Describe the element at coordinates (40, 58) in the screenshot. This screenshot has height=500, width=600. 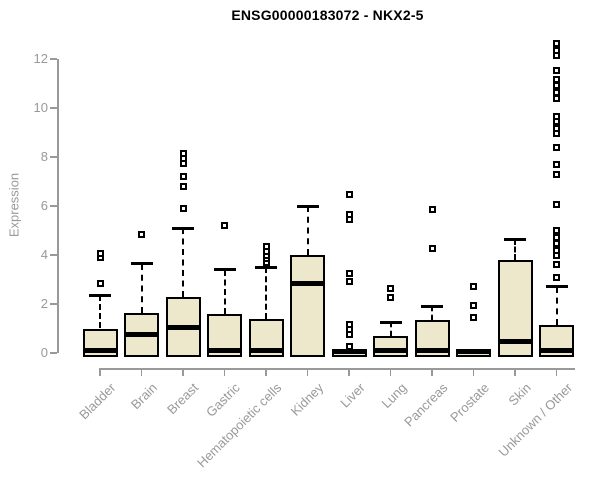
I see `y-tick-label: 12` at that location.